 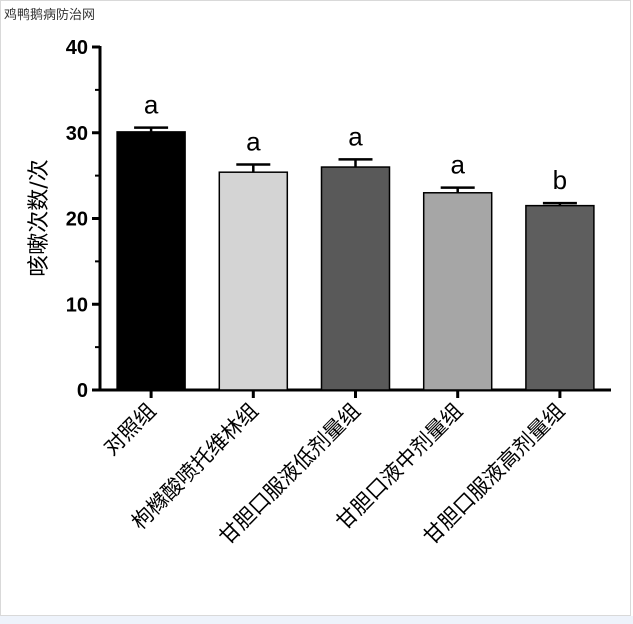 I want to click on y-axis: 0 10 20 30 40, so click(x=84, y=219).